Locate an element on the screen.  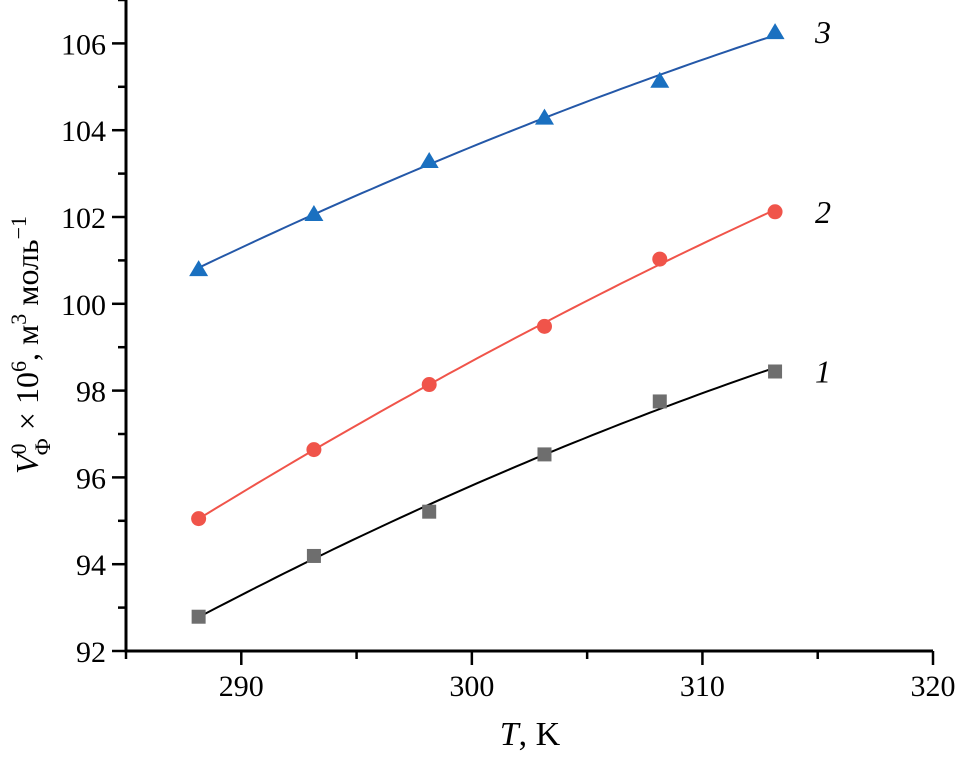
y-tick-label: 100 is located at coordinates (83, 305).